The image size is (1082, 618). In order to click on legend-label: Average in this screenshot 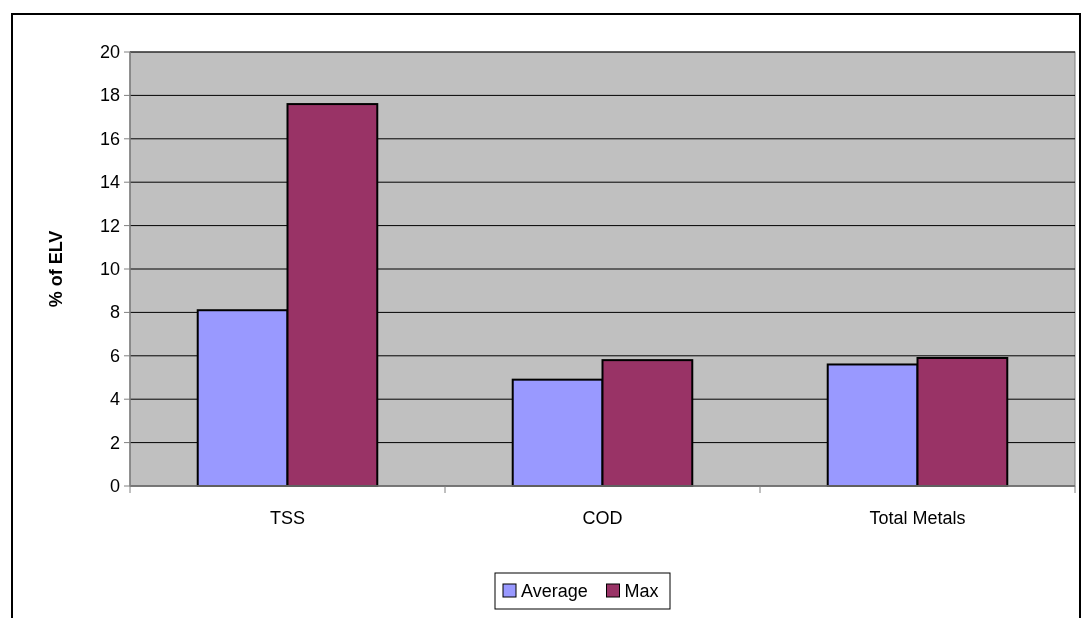, I will do `click(554, 591)`.